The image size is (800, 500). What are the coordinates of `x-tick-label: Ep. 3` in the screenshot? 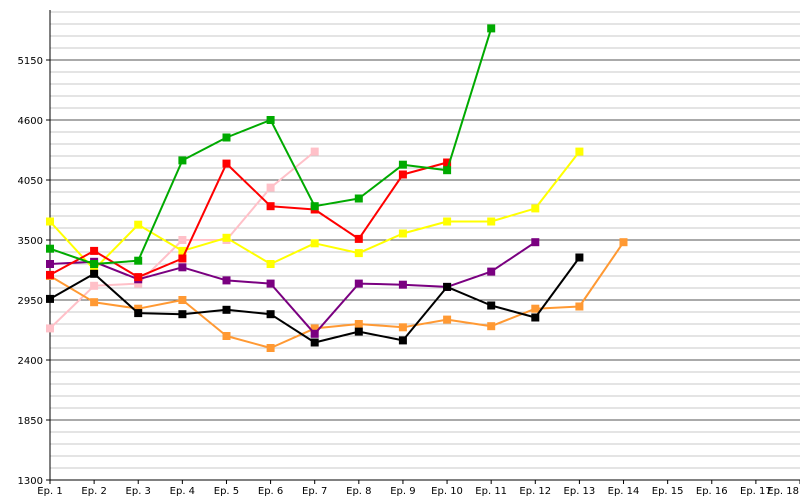 It's located at (138, 491).